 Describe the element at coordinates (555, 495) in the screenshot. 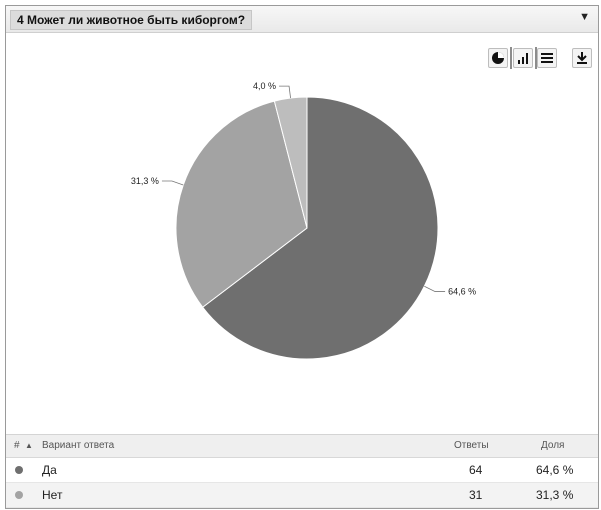

I see `row-share: 31,3 %` at that location.